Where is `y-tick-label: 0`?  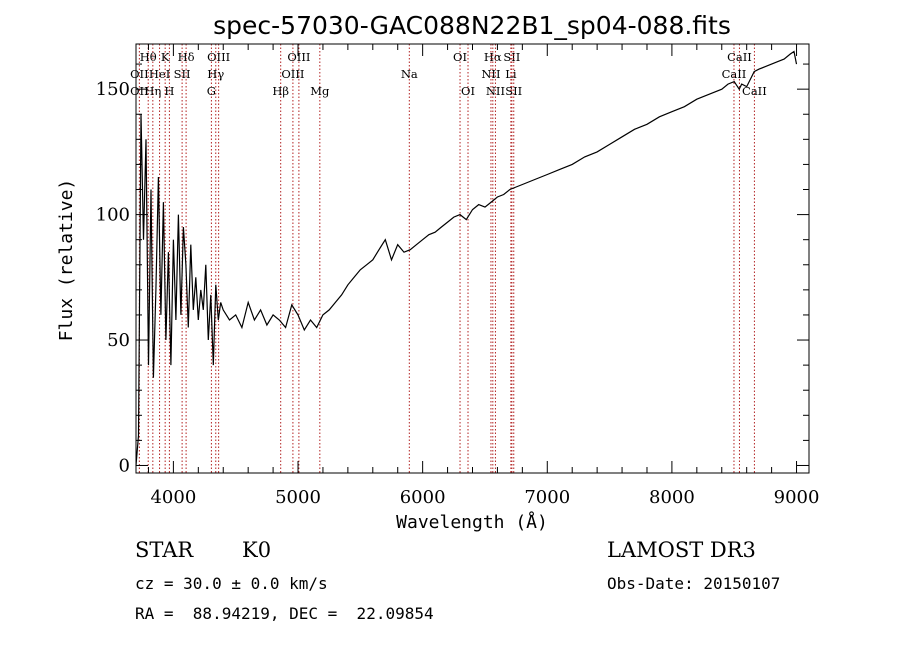 y-tick-label: 0 is located at coordinates (124, 465).